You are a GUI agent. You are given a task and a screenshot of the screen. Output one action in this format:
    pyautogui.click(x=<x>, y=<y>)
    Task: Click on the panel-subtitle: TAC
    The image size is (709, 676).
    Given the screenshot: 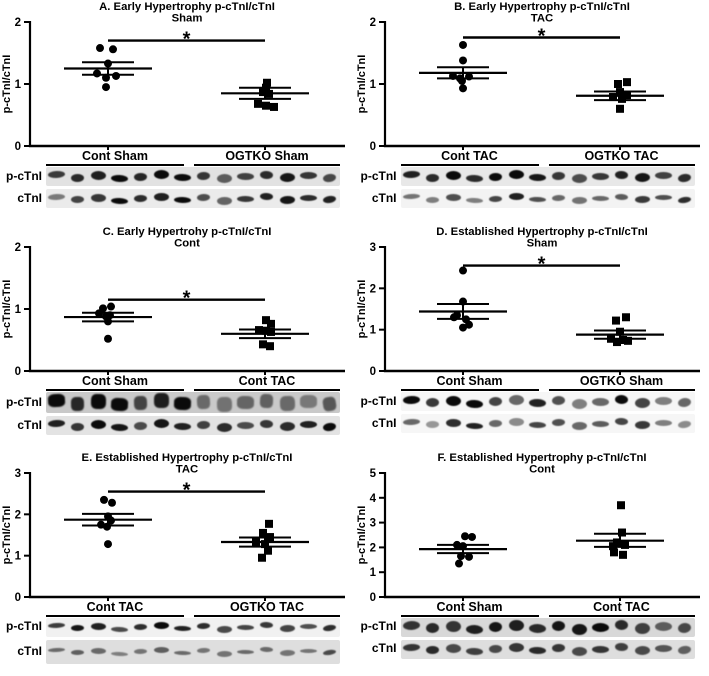 What is the action you would take?
    pyautogui.click(x=187, y=469)
    